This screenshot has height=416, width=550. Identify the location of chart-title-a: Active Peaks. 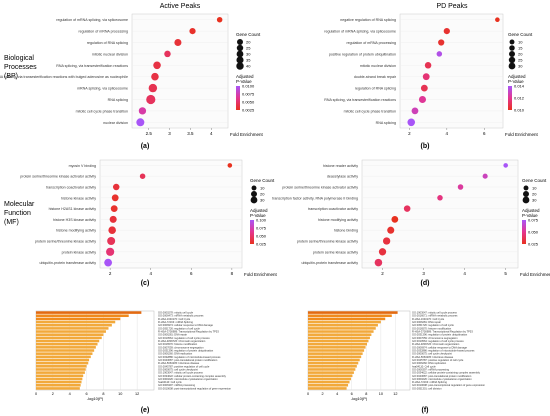
(180, 6).